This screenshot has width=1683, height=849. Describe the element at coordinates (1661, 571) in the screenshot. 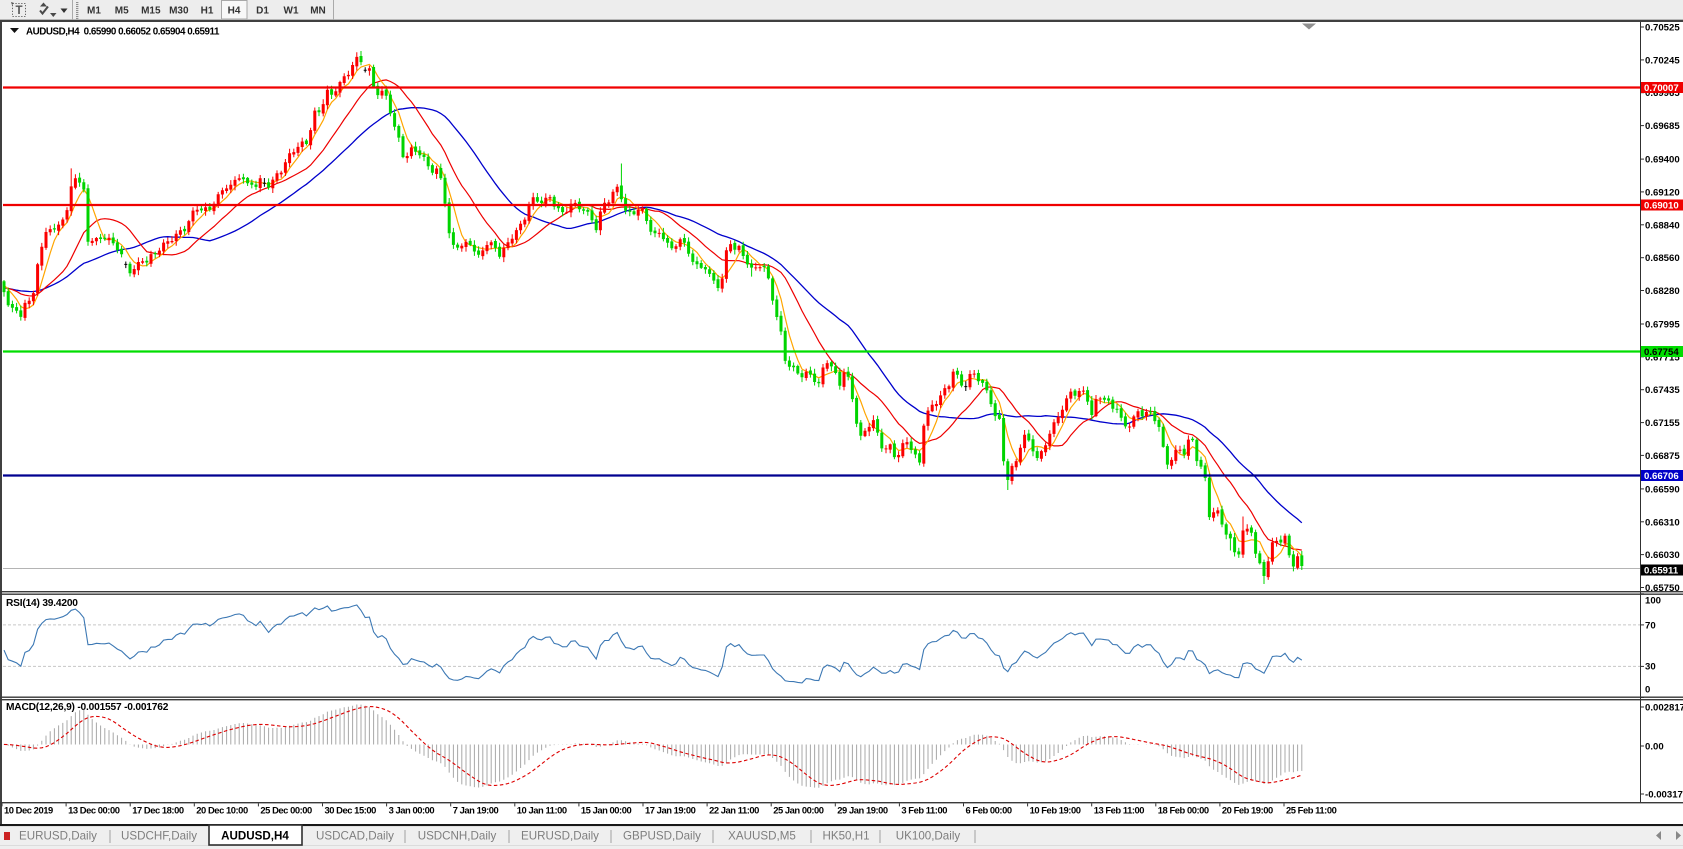

I see `svg-text: 0.65911` at that location.